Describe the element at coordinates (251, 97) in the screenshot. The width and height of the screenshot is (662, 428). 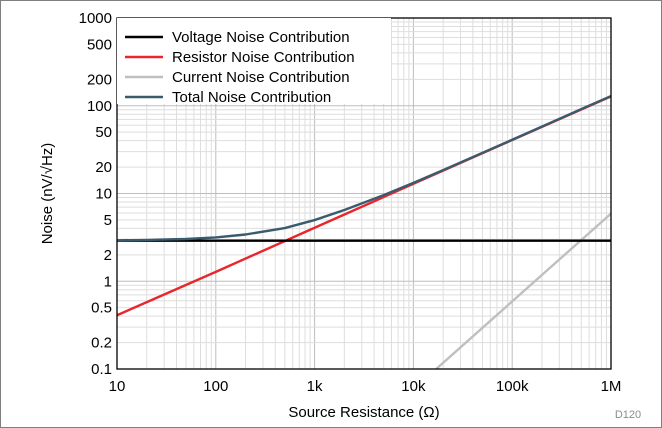
I see `legend-label-total-noise-contribution: Total Noise Contribution` at that location.